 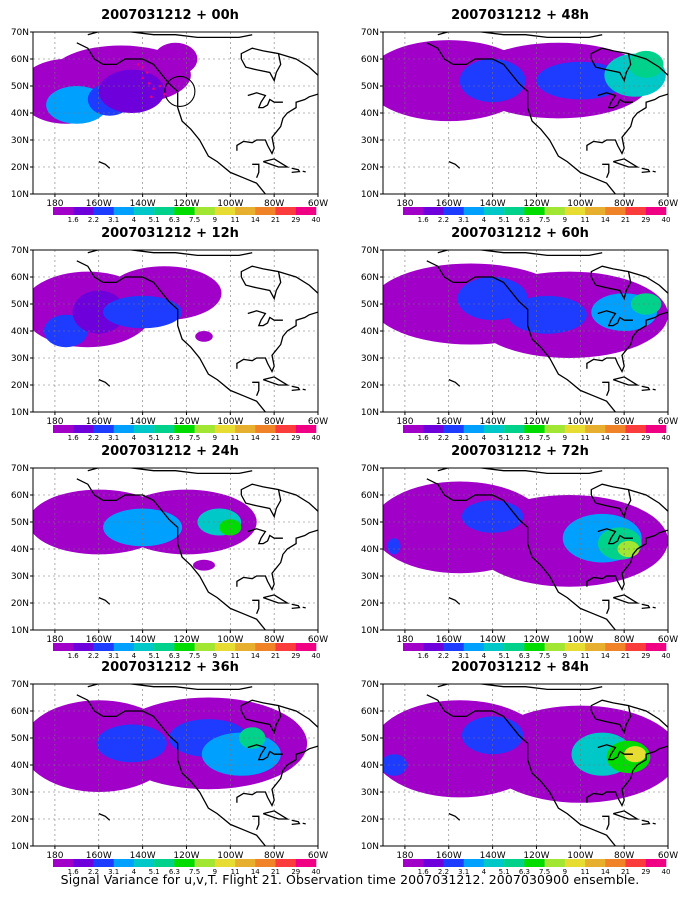 I want to click on colorbar-label: 5.1, so click(x=504, y=872).